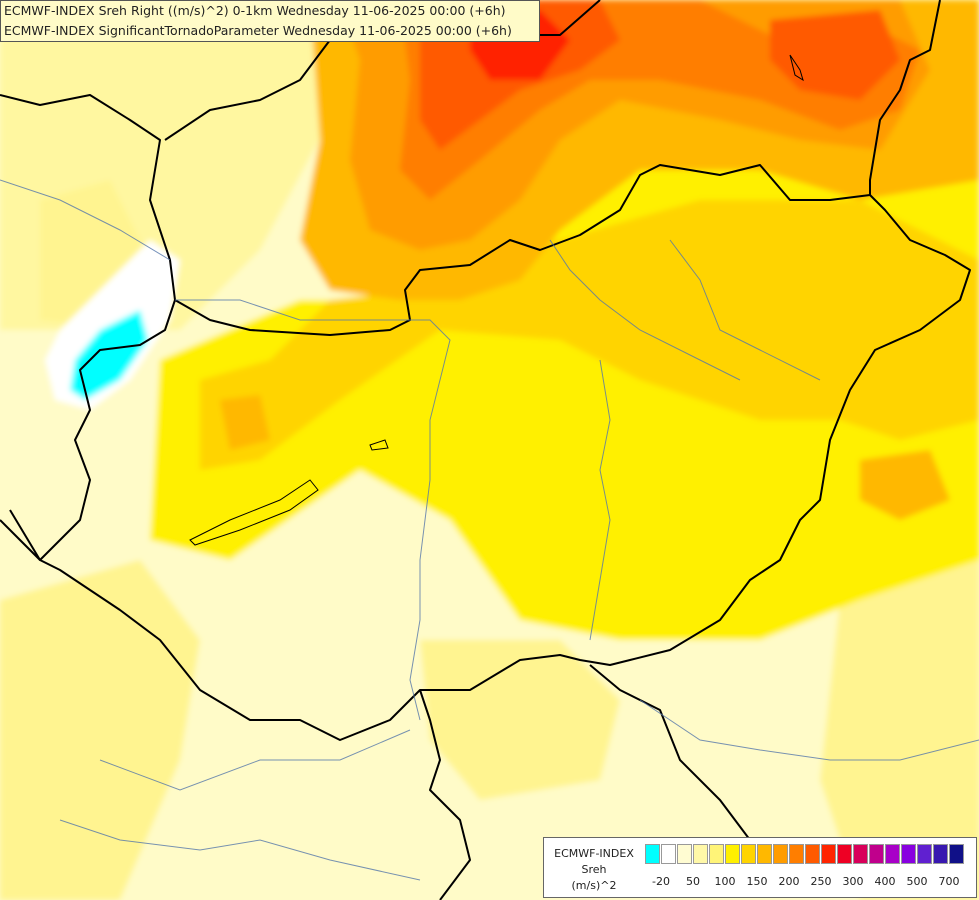 The image size is (979, 900). Describe the element at coordinates (594, 853) in the screenshot. I see `legend-source: ECMWF-INDEX` at that location.